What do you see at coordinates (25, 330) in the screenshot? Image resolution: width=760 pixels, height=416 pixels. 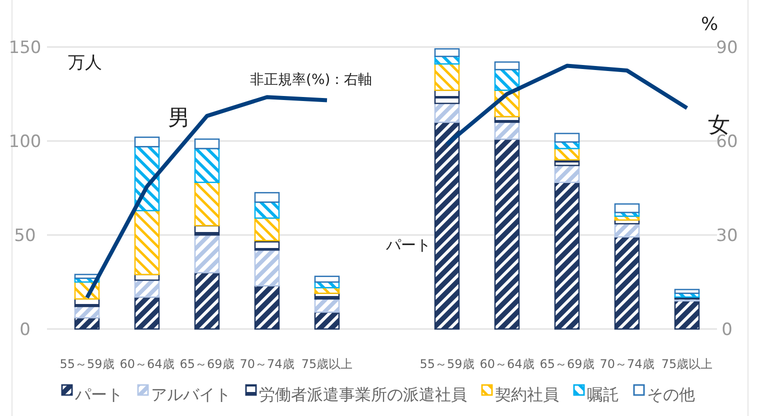 I see `y-tick-label: 0` at bounding box center [25, 330].